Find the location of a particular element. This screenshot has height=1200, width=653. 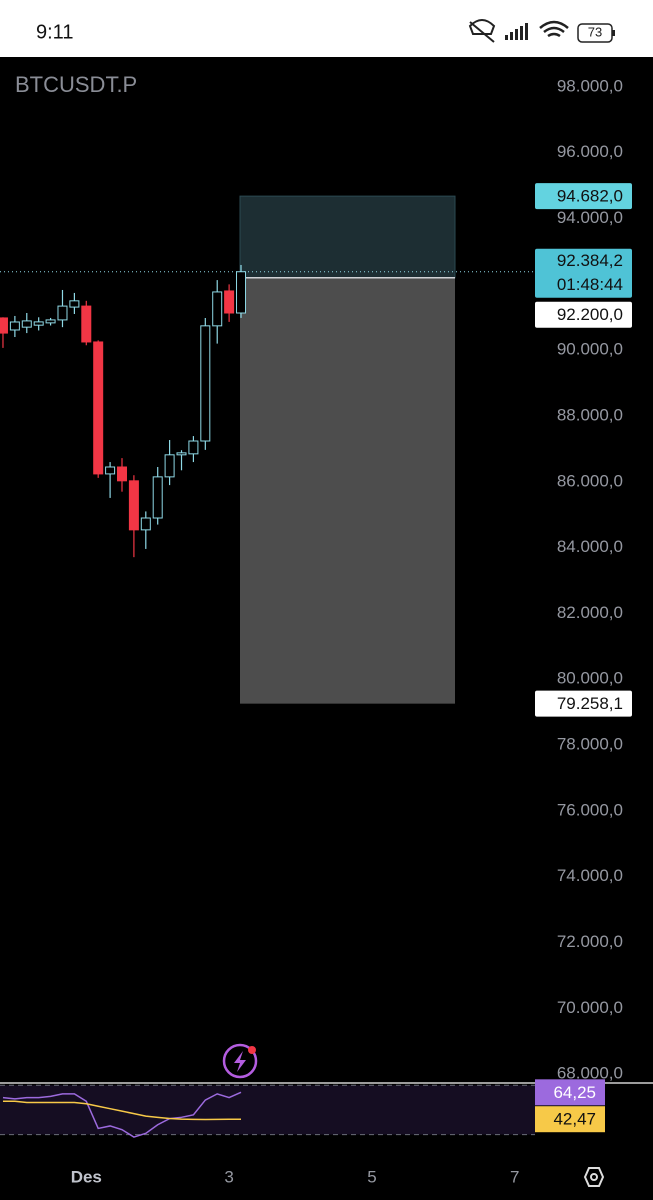

x-tick-label: 3 is located at coordinates (228, 1176).